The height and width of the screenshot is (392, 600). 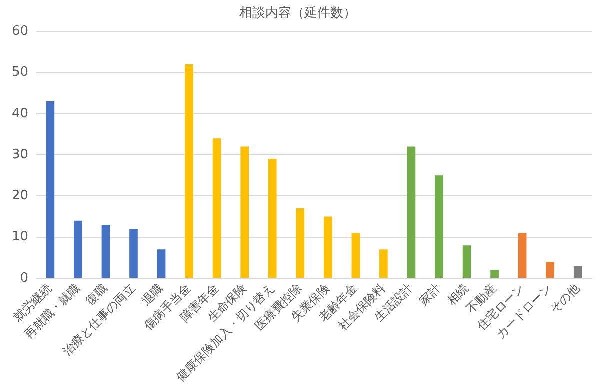 What do you see at coordinates (430, 294) in the screenshot?
I see `x-tick-label: 家計` at bounding box center [430, 294].